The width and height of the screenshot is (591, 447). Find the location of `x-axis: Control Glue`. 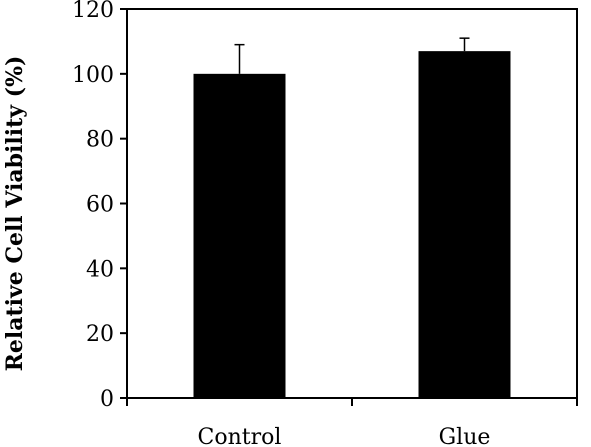

x-axis: Control Glue is located at coordinates (352, 422).